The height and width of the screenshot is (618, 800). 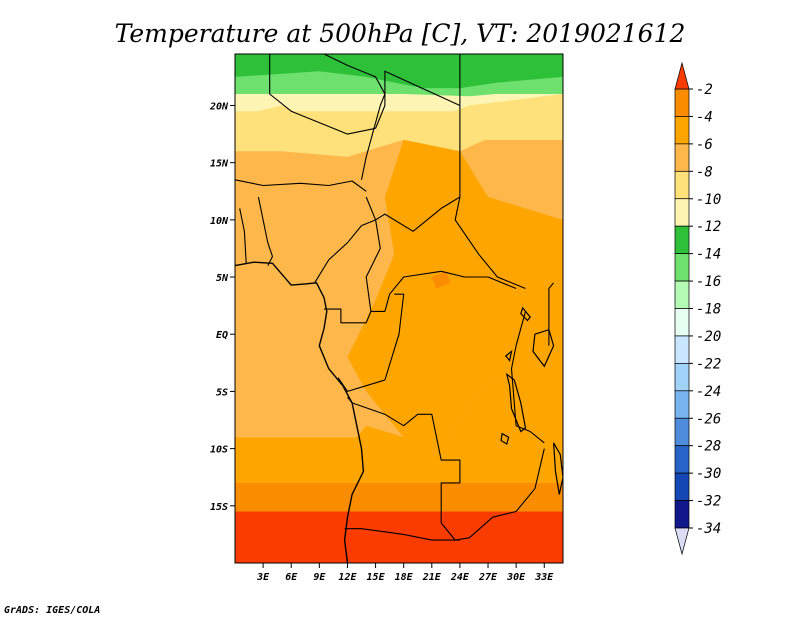 I want to click on x-tick-label: 6E, so click(x=291, y=577).